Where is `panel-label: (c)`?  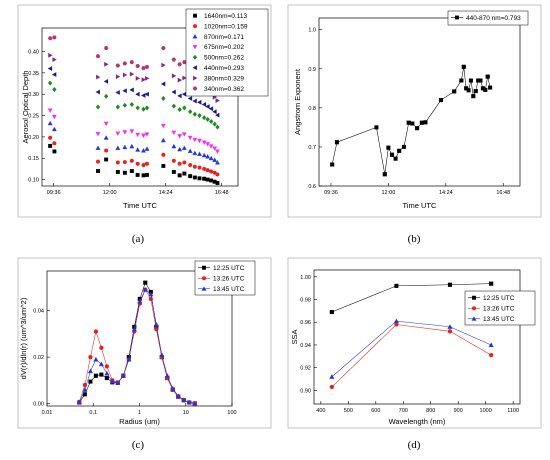
panel-label: (c) is located at coordinates (138, 445).